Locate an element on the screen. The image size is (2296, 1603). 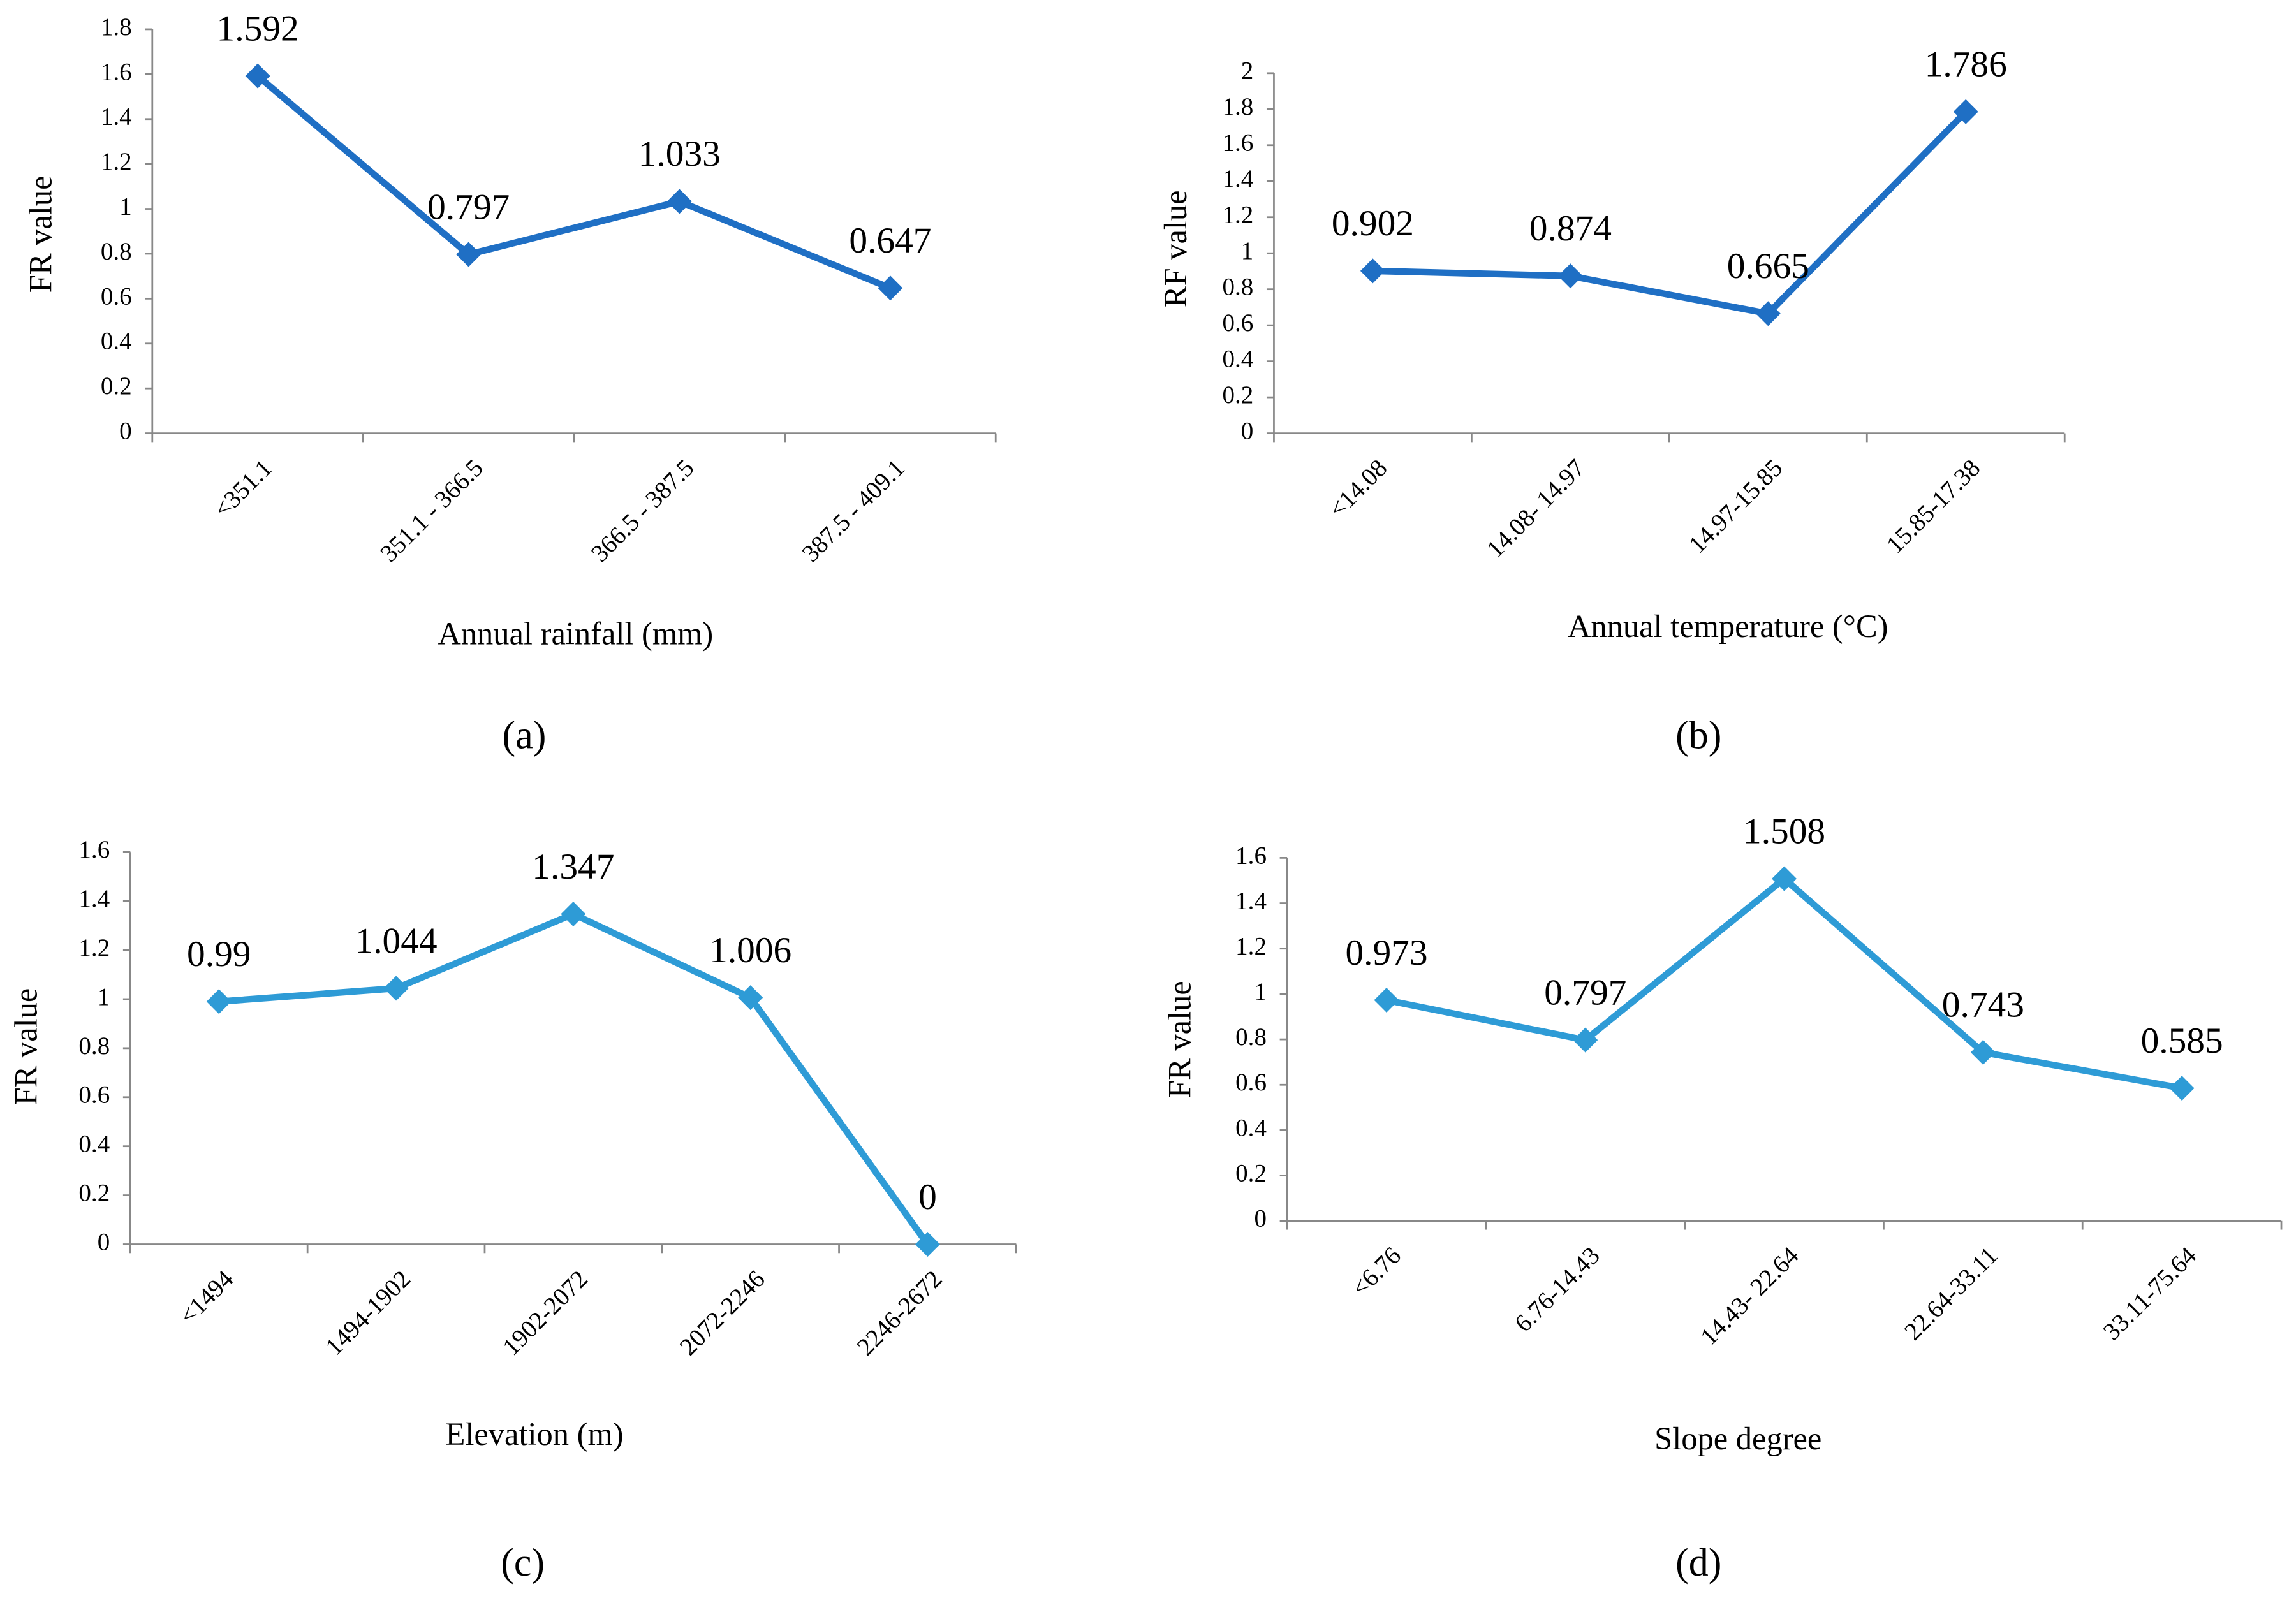
value-label: 0.874 is located at coordinates (1570, 229).